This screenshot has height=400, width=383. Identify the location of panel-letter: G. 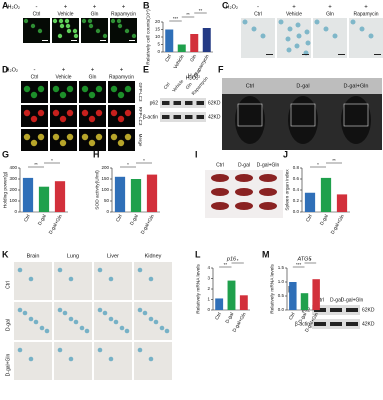
(5, 154).